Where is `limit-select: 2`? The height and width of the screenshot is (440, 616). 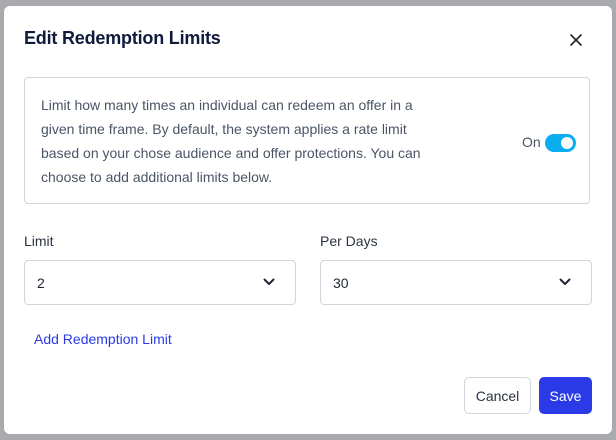 limit-select: 2 is located at coordinates (160, 282).